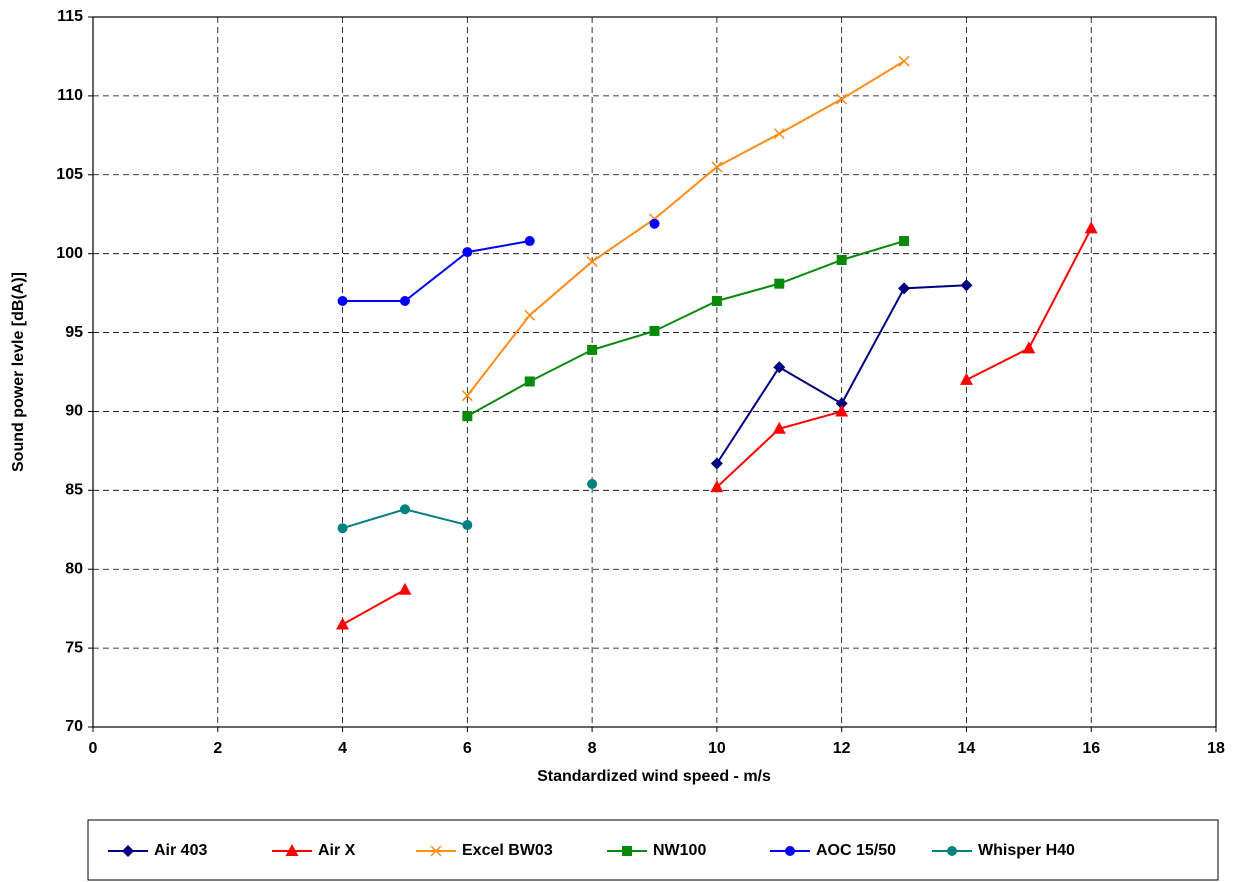 The image size is (1233, 882). I want to click on legend-label: Whisper H40, so click(1026, 850).